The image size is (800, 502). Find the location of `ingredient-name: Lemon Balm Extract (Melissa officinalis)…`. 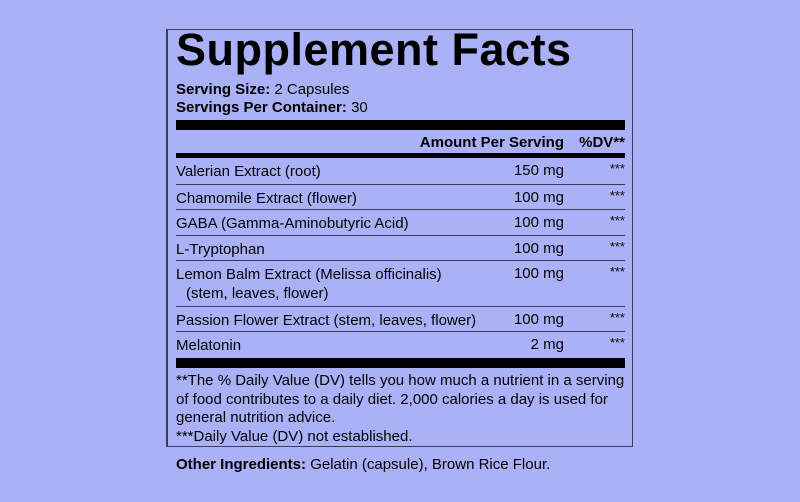

ingredient-name: Lemon Balm Extract (Melissa officinalis)… is located at coordinates (309, 284).